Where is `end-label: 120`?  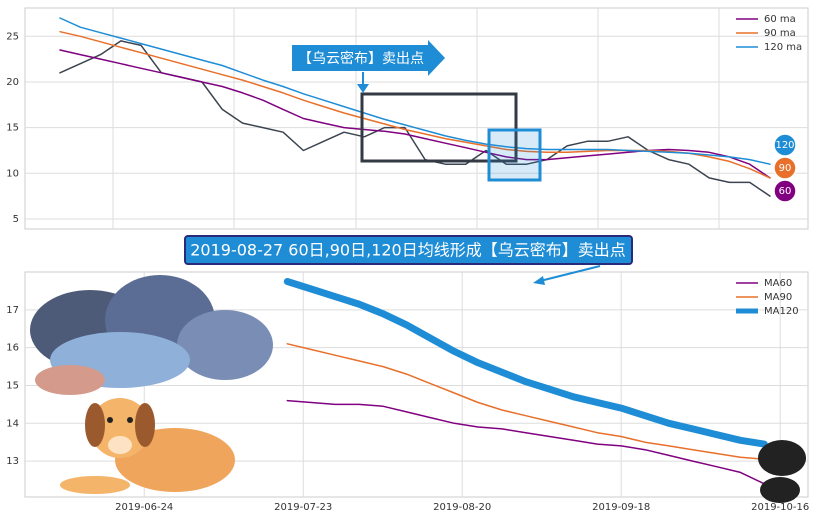
end-label: 120 is located at coordinates (784, 145).